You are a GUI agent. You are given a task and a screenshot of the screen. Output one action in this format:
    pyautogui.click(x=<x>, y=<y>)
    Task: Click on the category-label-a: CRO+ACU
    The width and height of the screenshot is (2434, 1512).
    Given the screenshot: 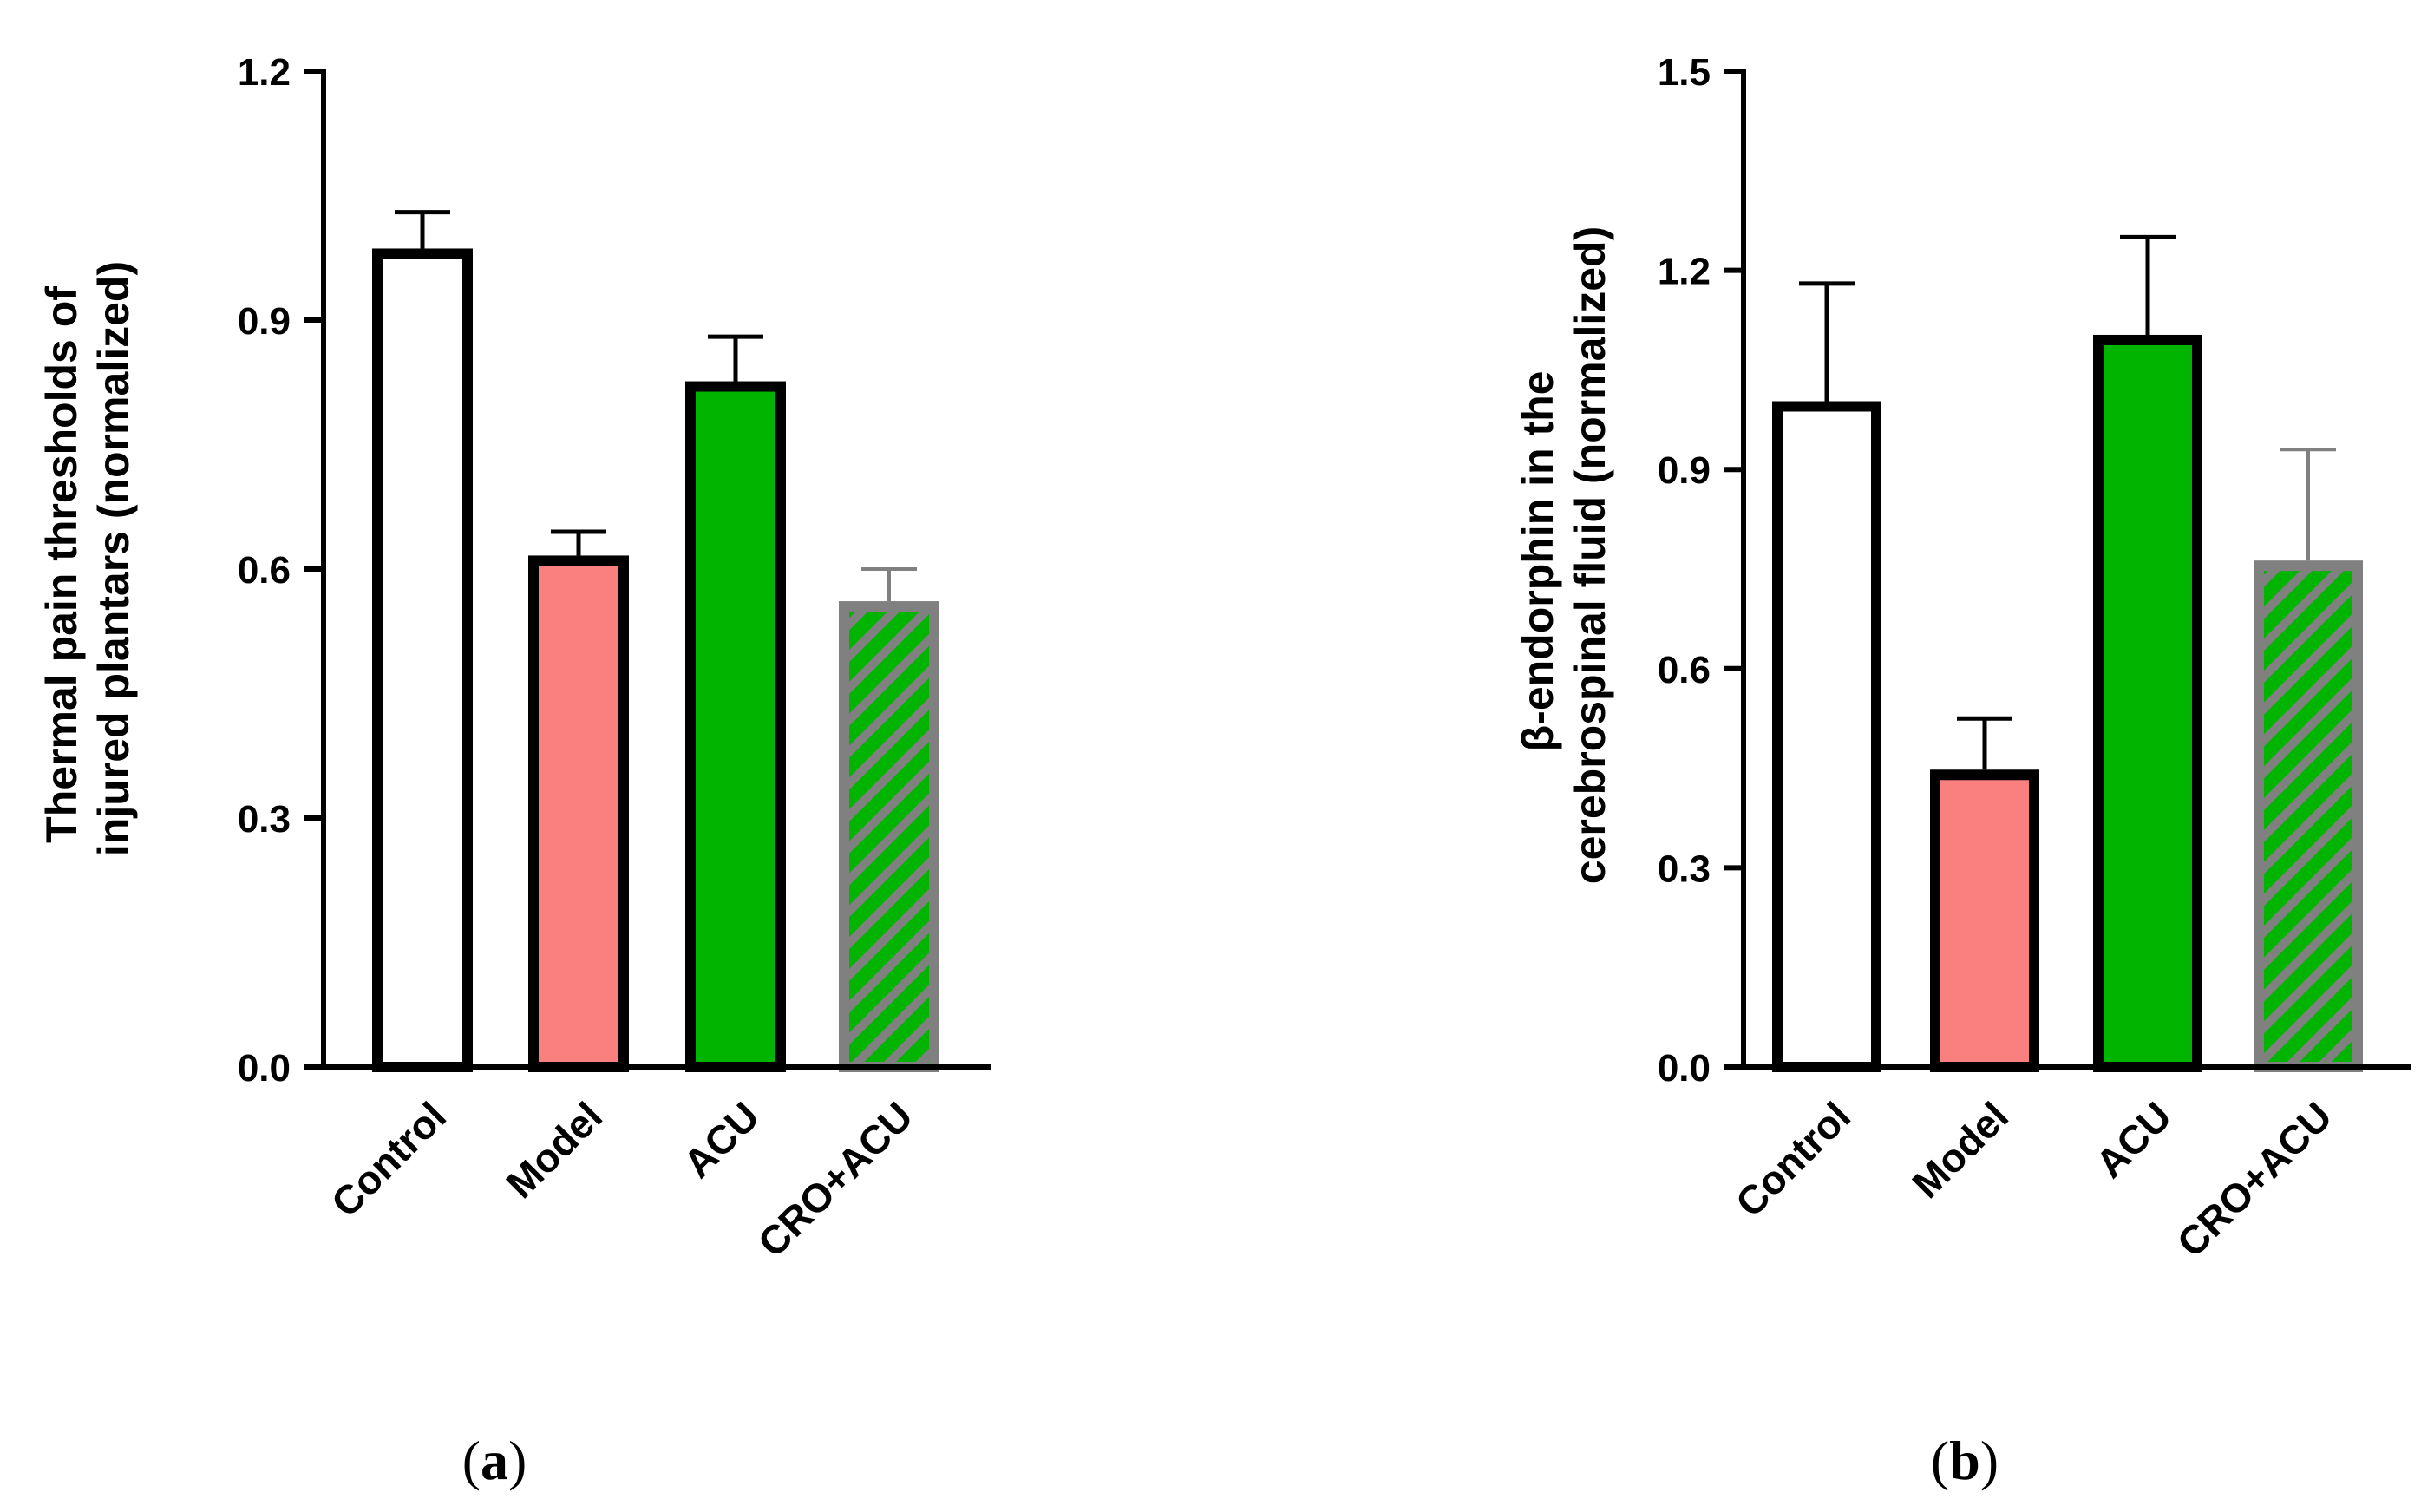 What is the action you would take?
    pyautogui.click(x=835, y=1179)
    